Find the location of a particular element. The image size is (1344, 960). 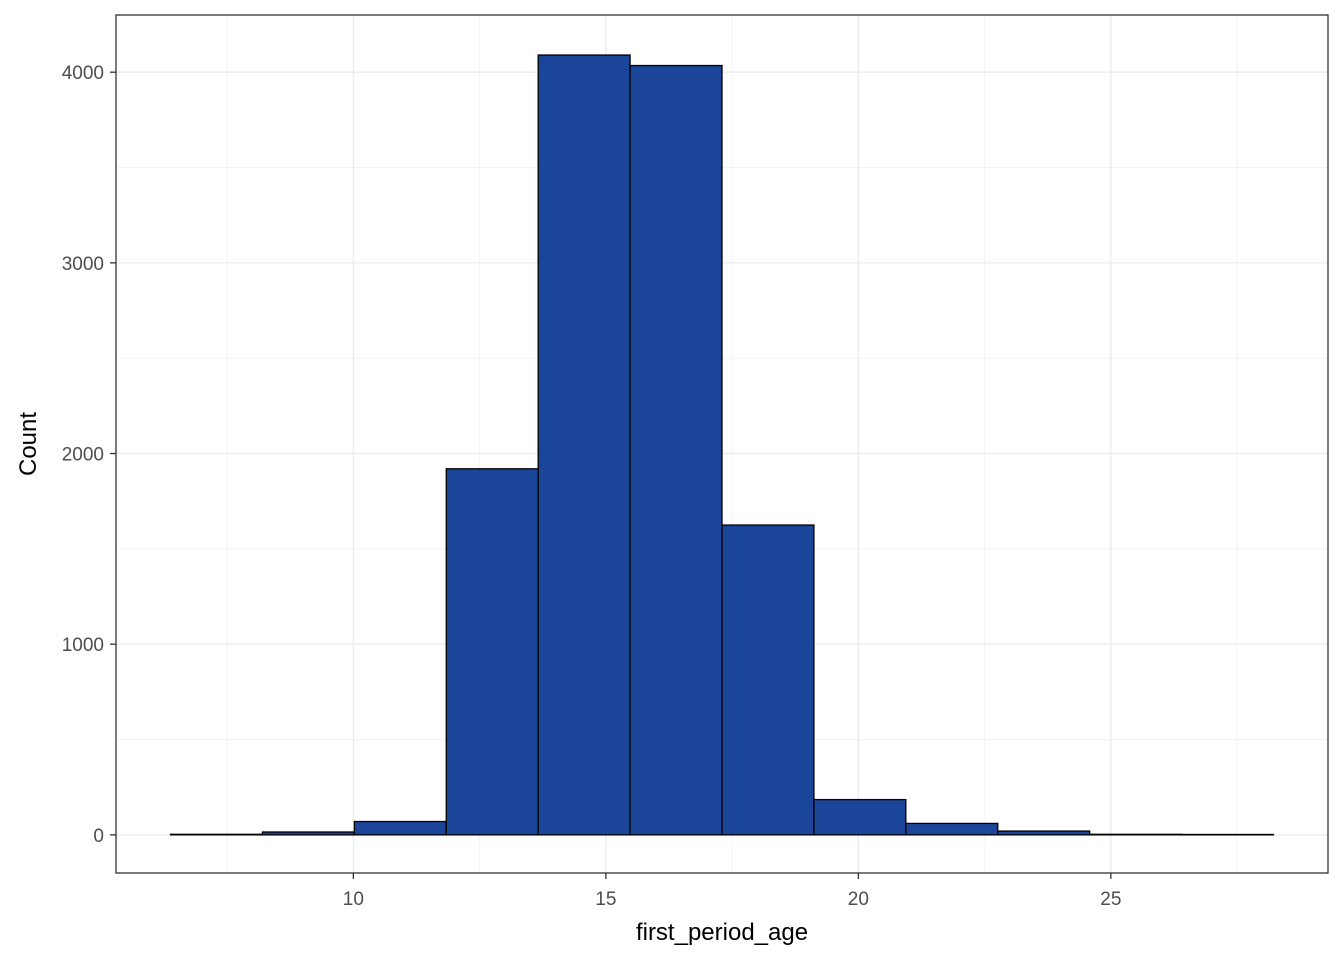

x-axis-ticks: 10 15 20 25 is located at coordinates (732, 891).